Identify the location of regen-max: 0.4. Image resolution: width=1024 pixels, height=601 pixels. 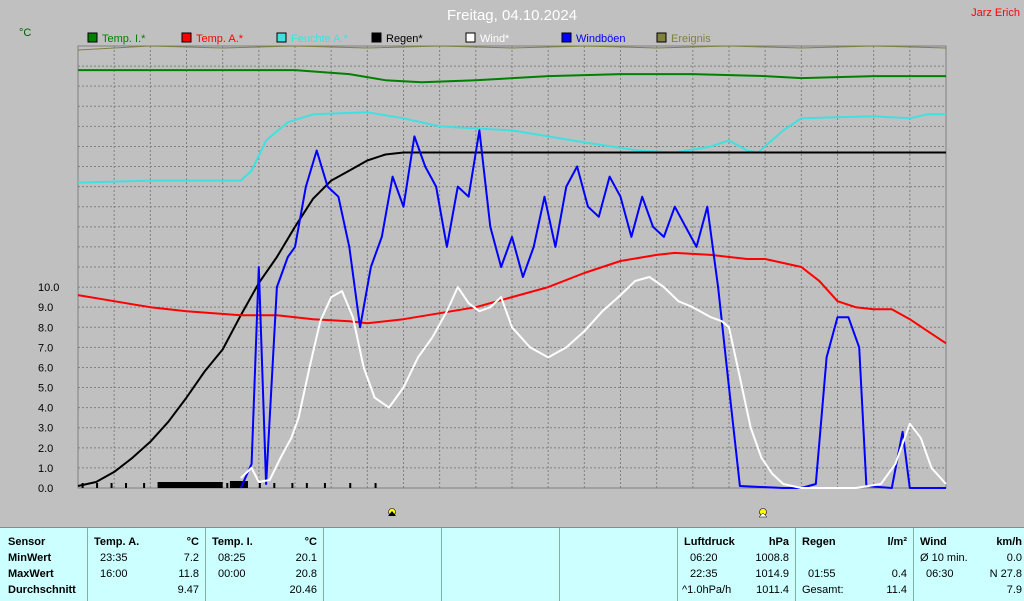
(899, 574).